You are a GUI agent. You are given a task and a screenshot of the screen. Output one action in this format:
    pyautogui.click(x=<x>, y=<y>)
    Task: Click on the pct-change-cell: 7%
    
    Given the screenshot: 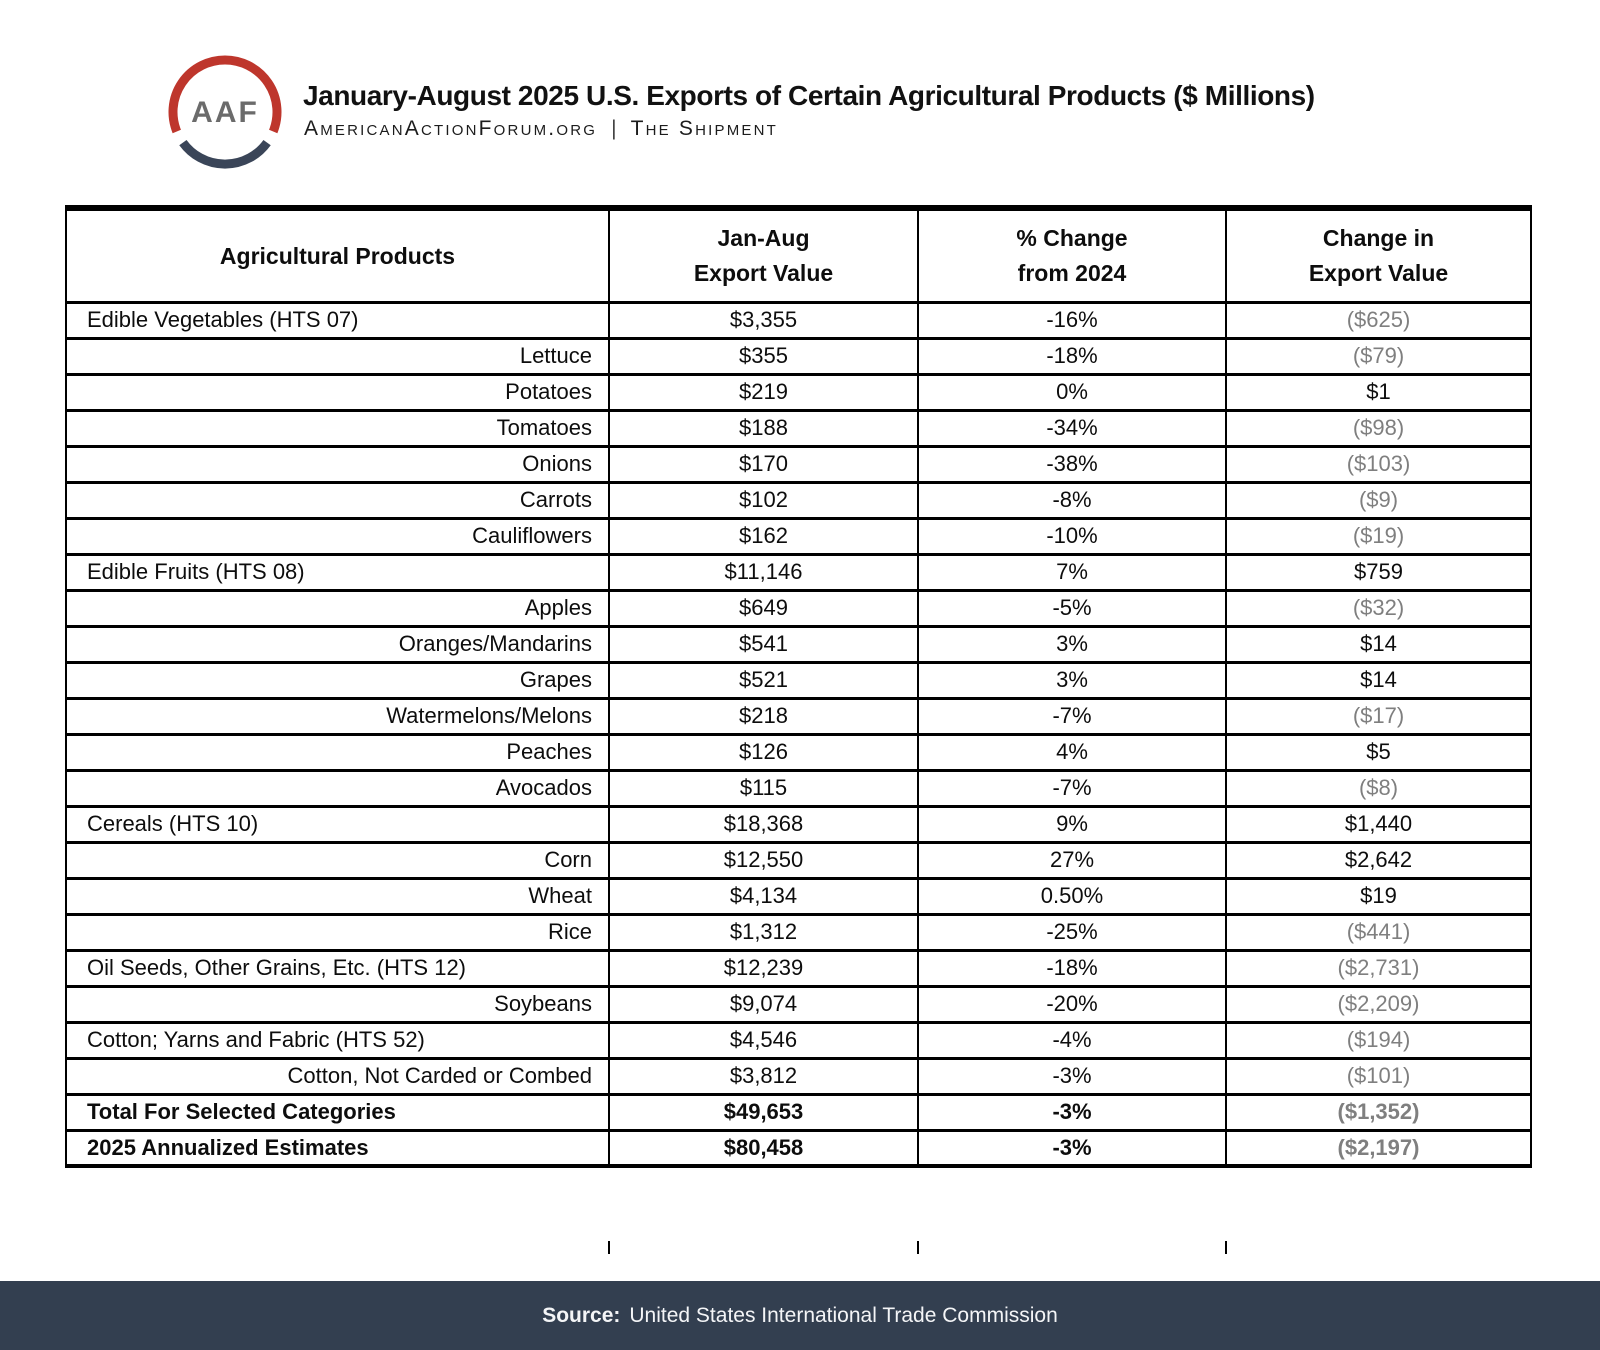 What is the action you would take?
    pyautogui.click(x=1071, y=573)
    